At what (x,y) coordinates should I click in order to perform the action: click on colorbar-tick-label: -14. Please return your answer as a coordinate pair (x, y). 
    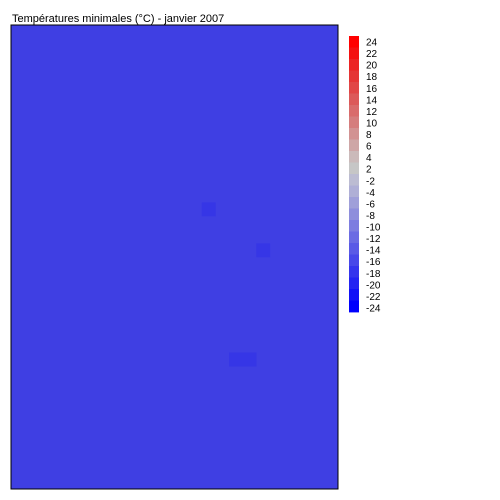
    Looking at the image, I should click on (373, 251).